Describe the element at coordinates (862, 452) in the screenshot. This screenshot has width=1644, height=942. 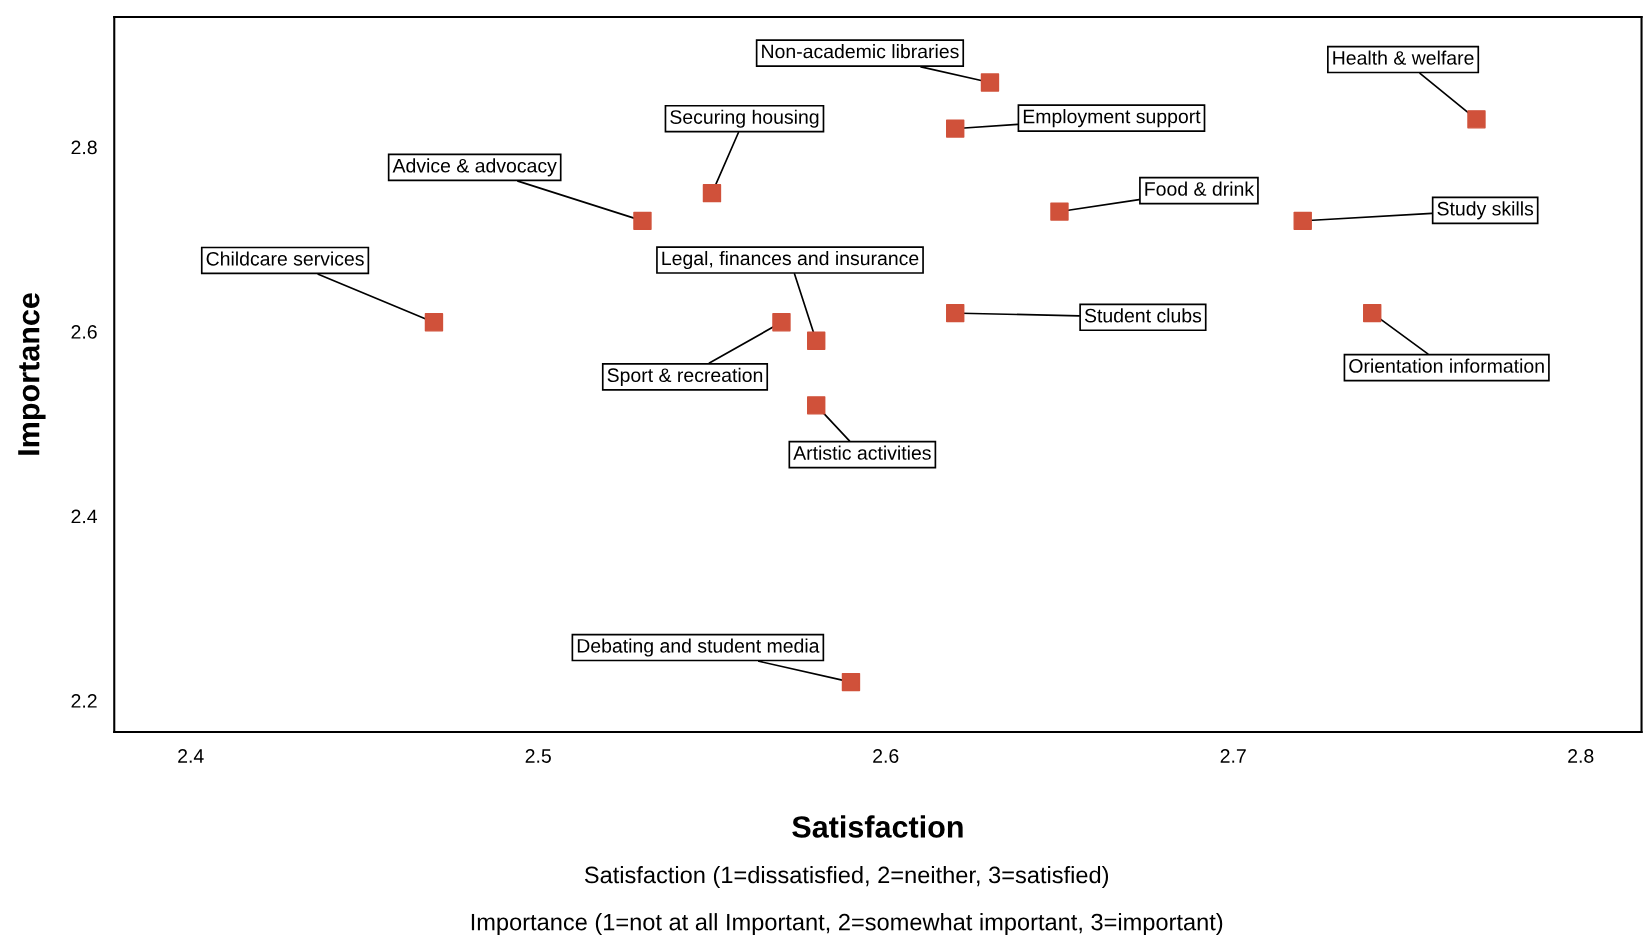
I see `annotation: Artistic activities` at that location.